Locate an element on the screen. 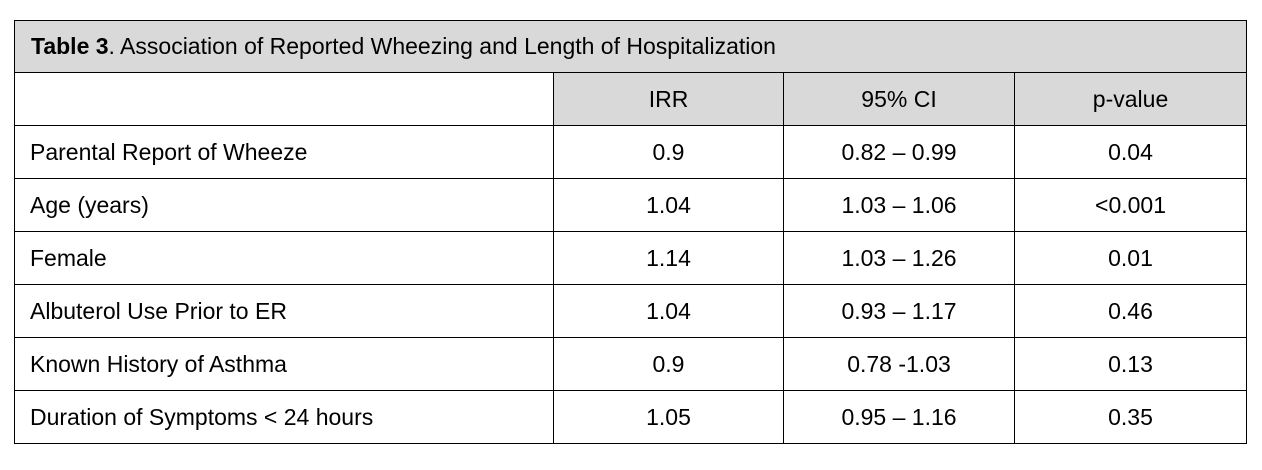 The width and height of the screenshot is (1262, 470). header-ci: 95% CI is located at coordinates (899, 99).